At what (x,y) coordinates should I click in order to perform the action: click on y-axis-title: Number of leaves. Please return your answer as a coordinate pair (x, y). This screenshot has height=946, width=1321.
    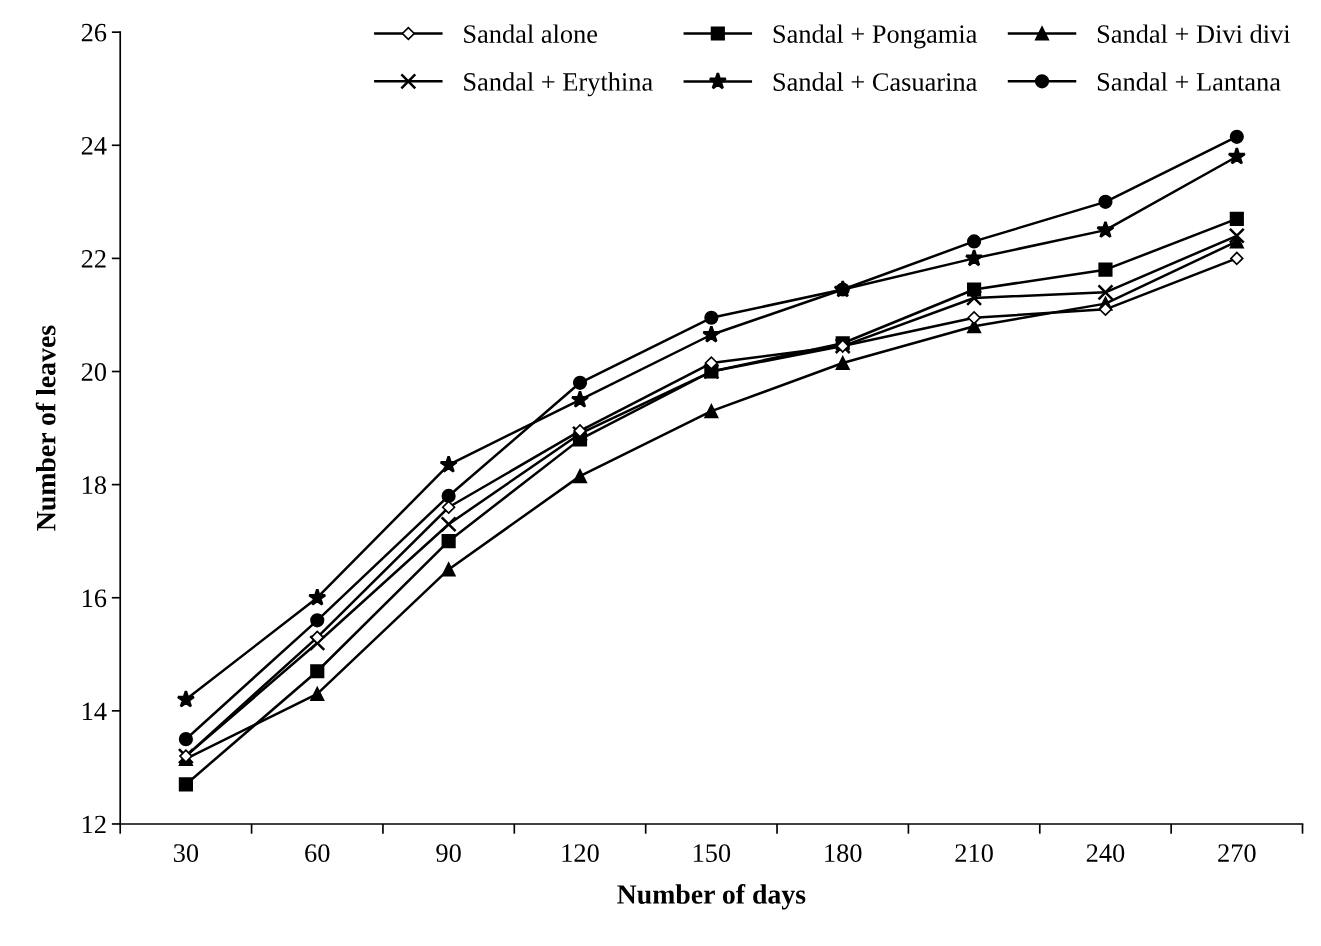
    Looking at the image, I should click on (45, 428).